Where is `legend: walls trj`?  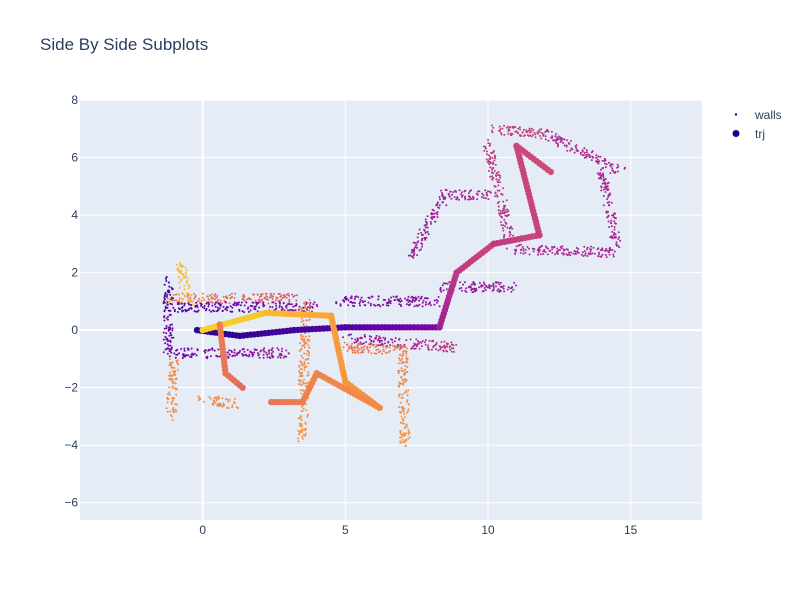
legend: walls trj is located at coordinates (757, 124).